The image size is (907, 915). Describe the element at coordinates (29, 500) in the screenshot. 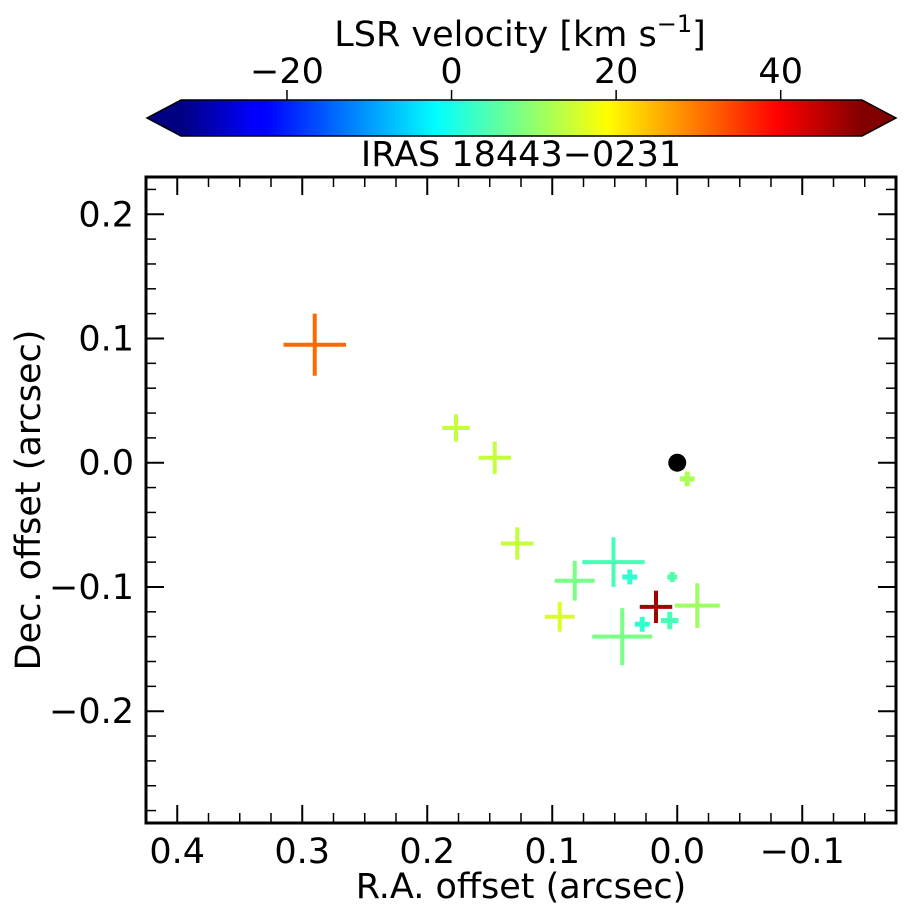

I see `y-axis-label: Dec. offset (arcsec)` at that location.